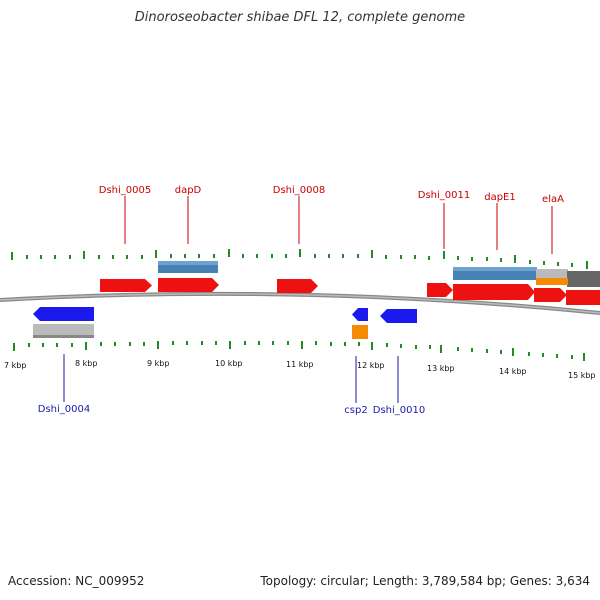 The width and height of the screenshot is (600, 600). I want to click on gene-label-elaA: elaA, so click(553, 199).